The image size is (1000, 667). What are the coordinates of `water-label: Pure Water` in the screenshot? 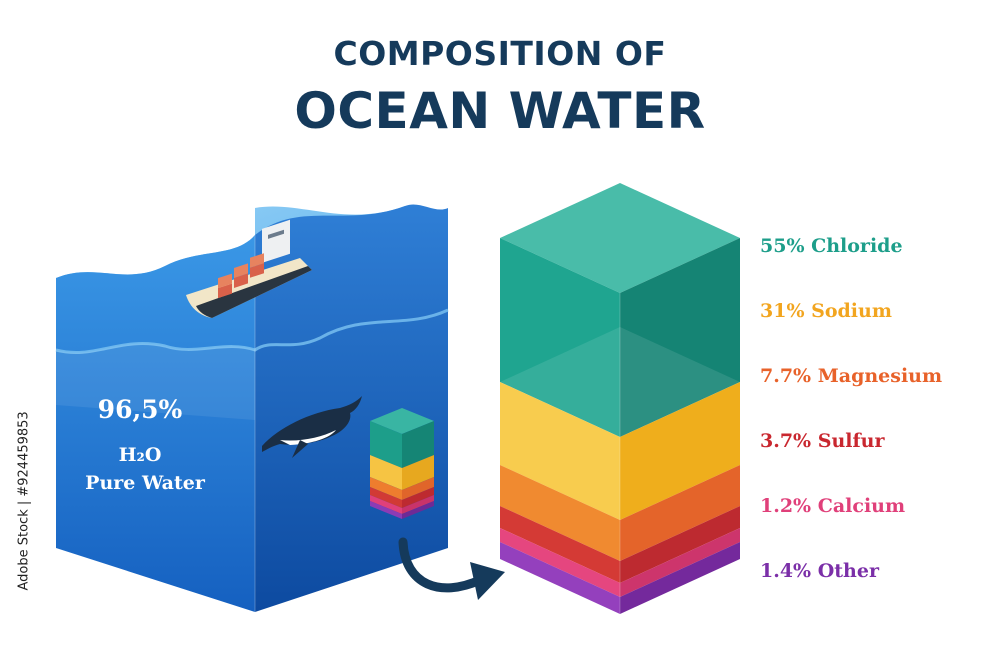 It's located at (145, 483).